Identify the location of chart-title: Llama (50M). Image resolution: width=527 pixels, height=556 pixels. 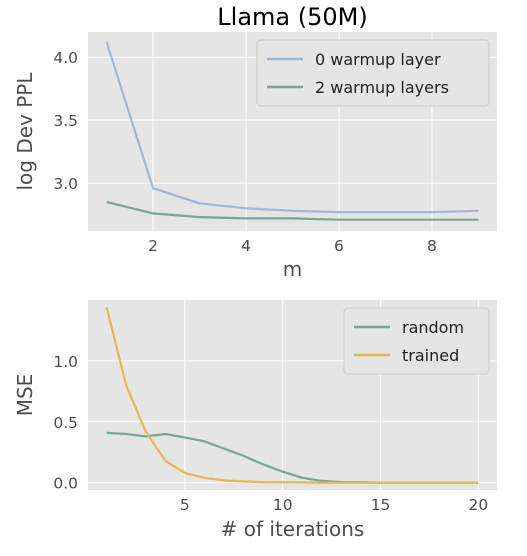
(292, 17).